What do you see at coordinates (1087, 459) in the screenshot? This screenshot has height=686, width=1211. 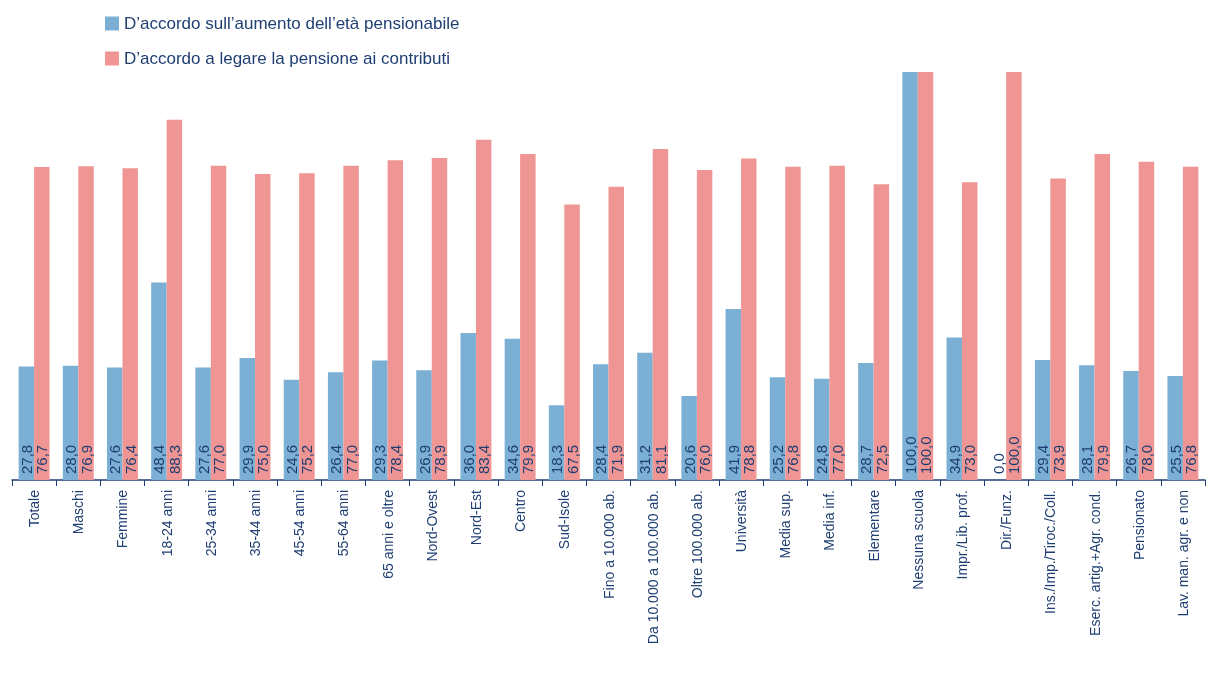 I see `data-label: 28,1` at bounding box center [1087, 459].